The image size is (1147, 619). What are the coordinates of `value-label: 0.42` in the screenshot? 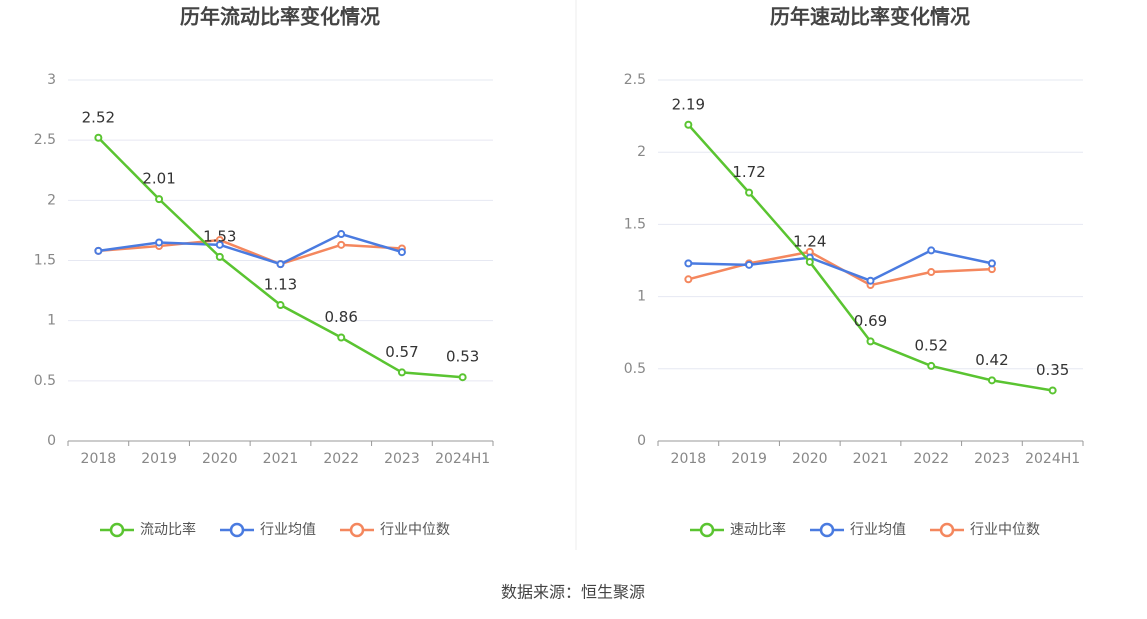 It's located at (991, 360).